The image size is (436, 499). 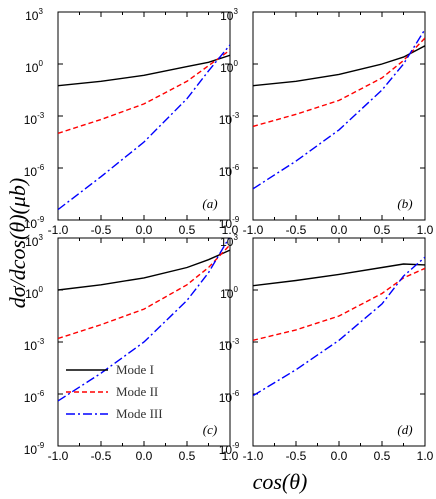 What do you see at coordinates (17, 243) in the screenshot?
I see `y-axis-title: dσ/dcos(θ)(μb)` at bounding box center [17, 243].